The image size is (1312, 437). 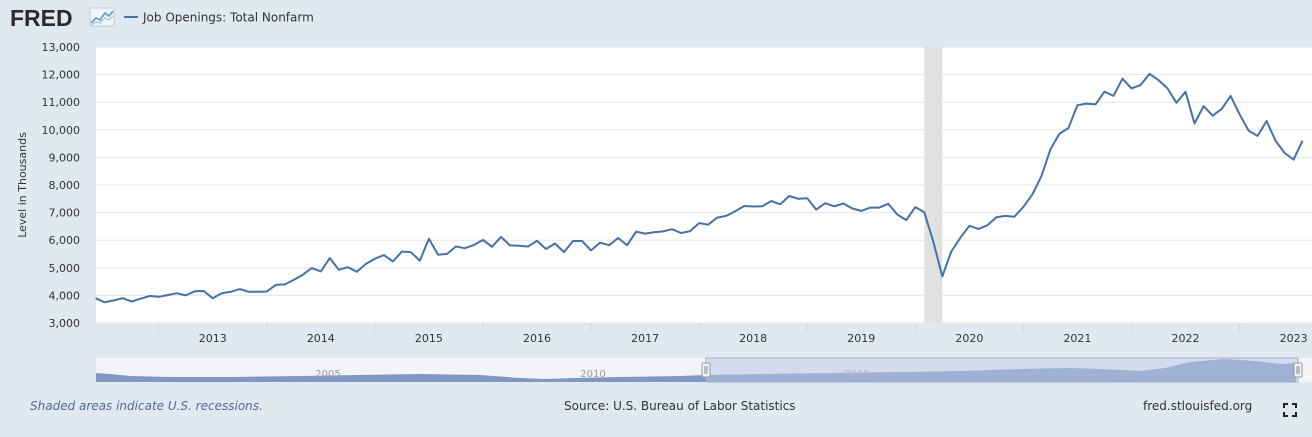 I want to click on y-tick-label: 10,000, so click(x=61, y=130).